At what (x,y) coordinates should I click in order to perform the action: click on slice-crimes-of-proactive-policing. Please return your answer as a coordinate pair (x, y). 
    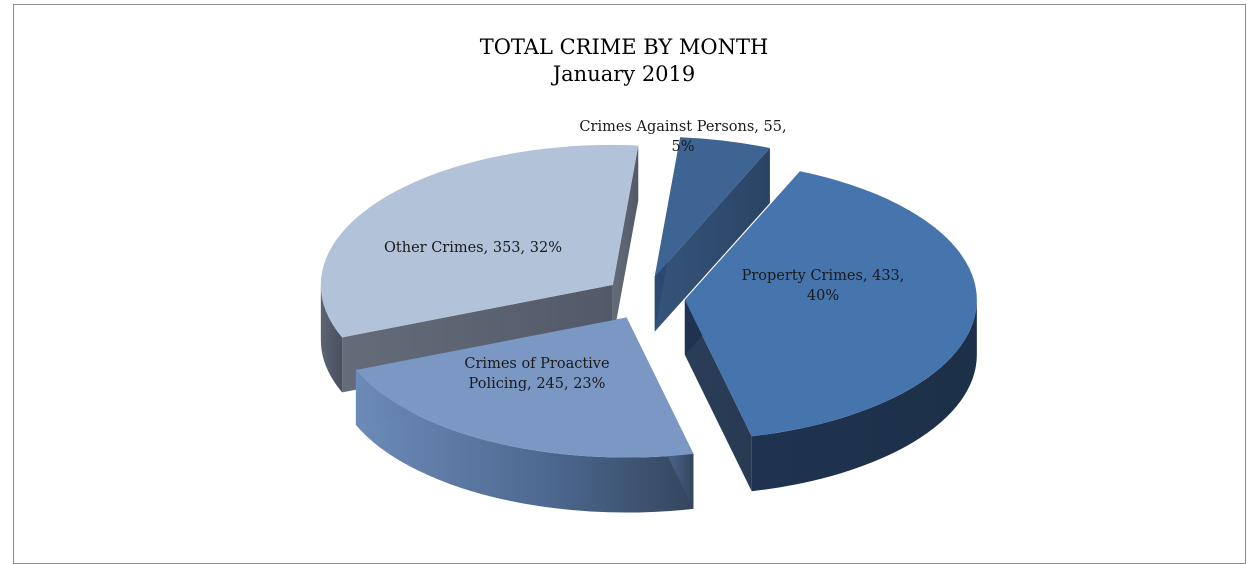
    Looking at the image, I should click on (524, 415).